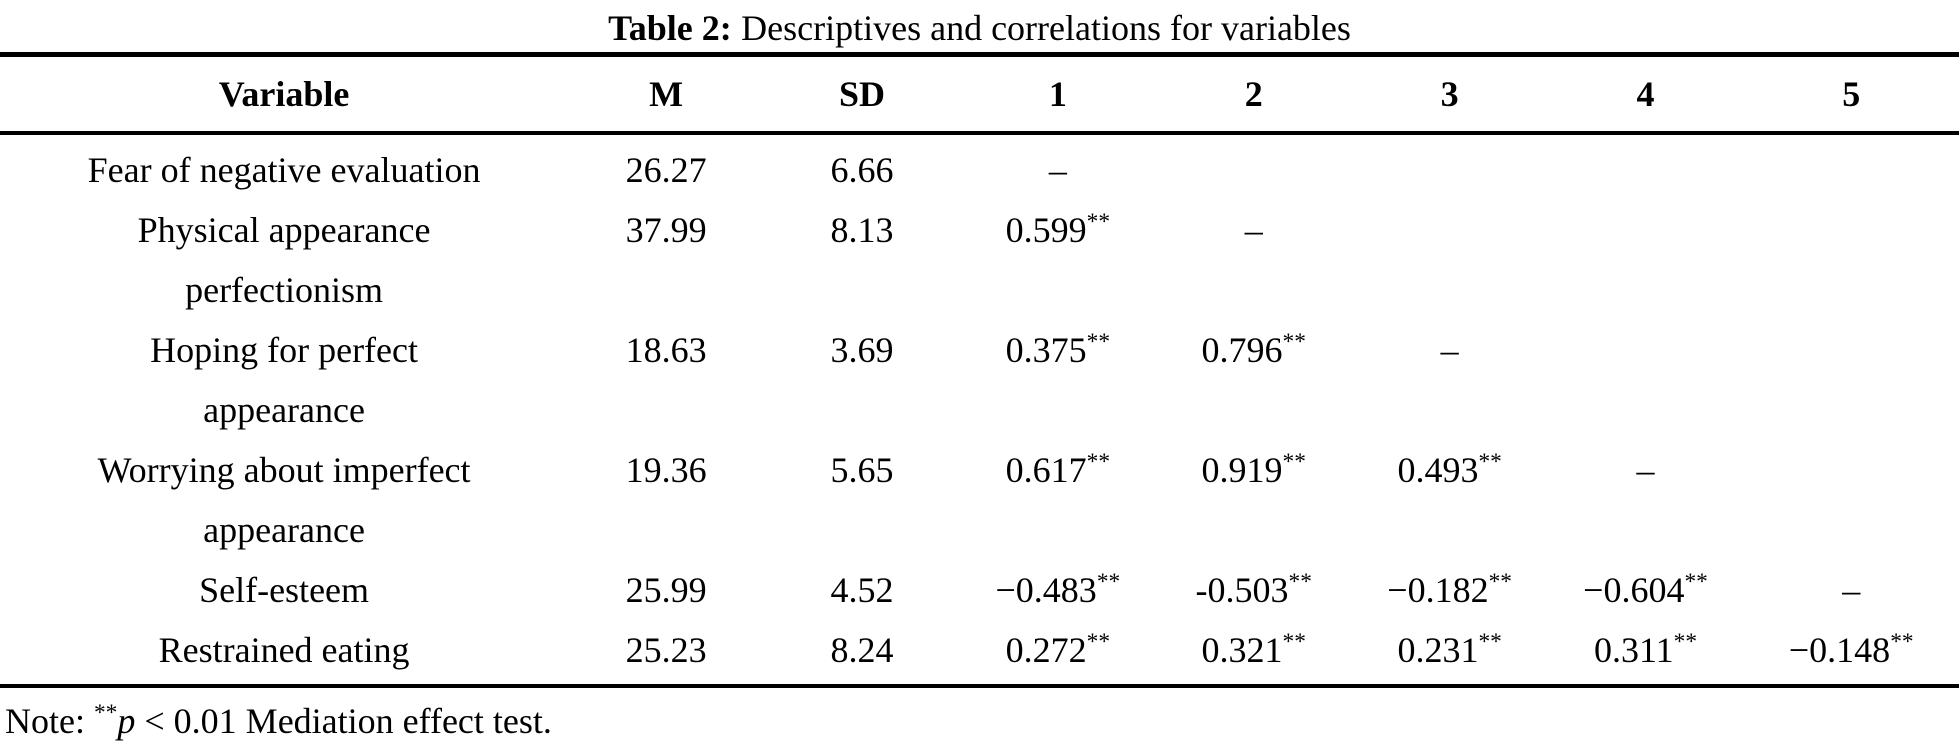 The height and width of the screenshot is (756, 1959). I want to click on variable-line: Physical appearance, so click(284, 230).